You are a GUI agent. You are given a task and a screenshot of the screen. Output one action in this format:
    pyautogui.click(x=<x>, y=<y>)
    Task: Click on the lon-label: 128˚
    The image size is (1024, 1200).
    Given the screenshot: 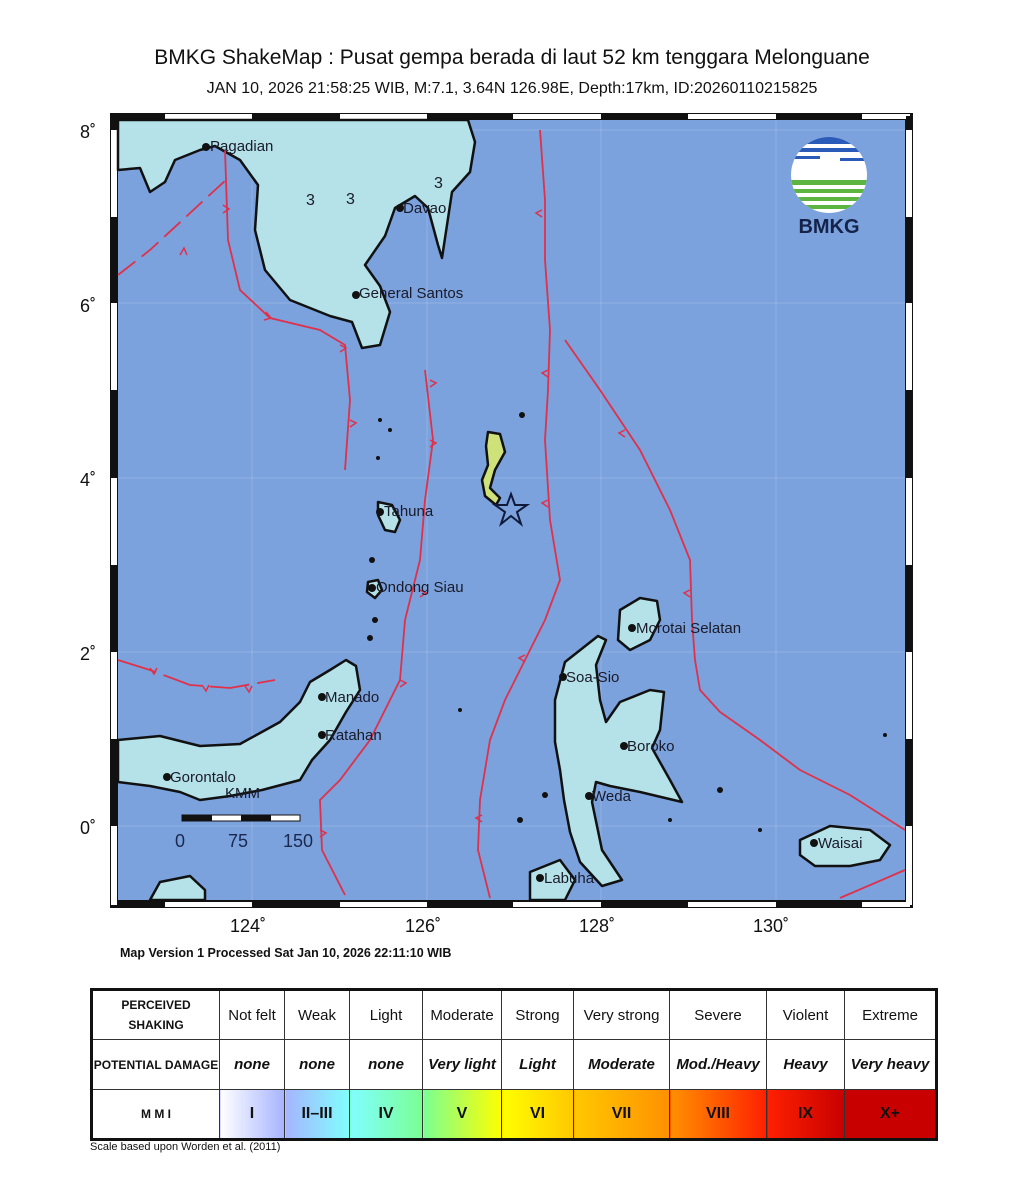 What is the action you would take?
    pyautogui.click(x=597, y=926)
    